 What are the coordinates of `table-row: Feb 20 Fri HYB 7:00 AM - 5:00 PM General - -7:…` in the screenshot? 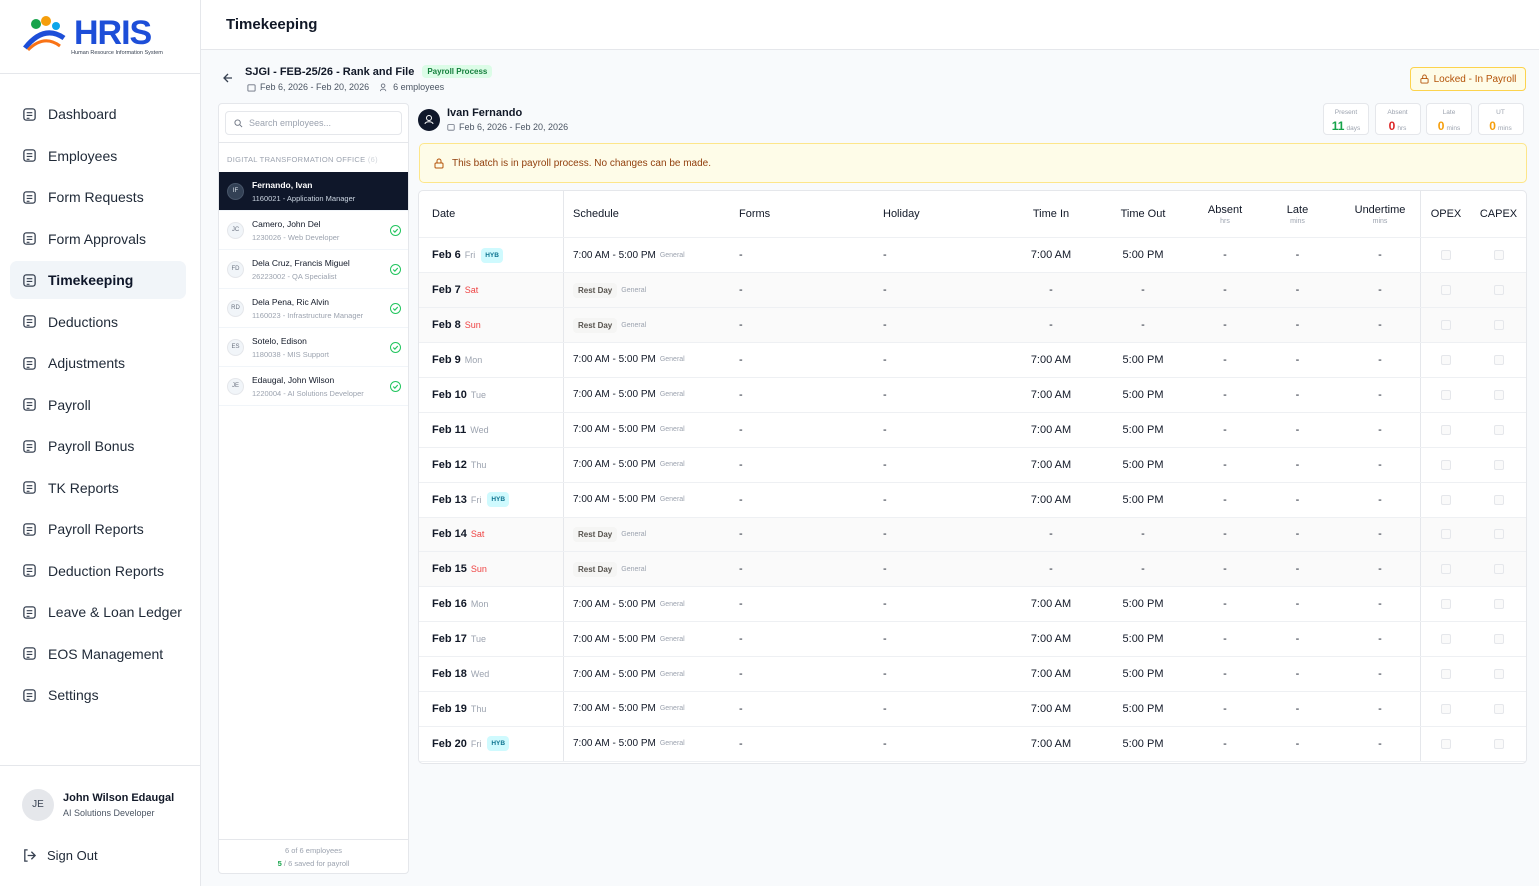 It's located at (972, 744).